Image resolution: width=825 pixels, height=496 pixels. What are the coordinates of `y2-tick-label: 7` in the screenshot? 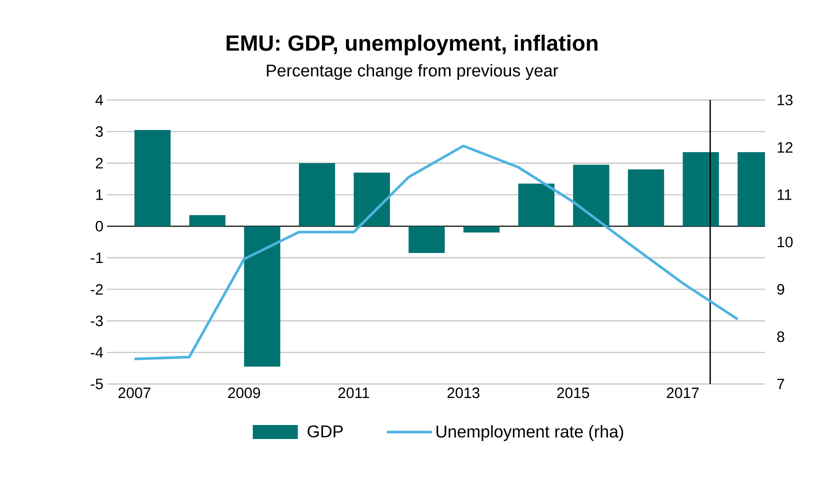 It's located at (780, 384).